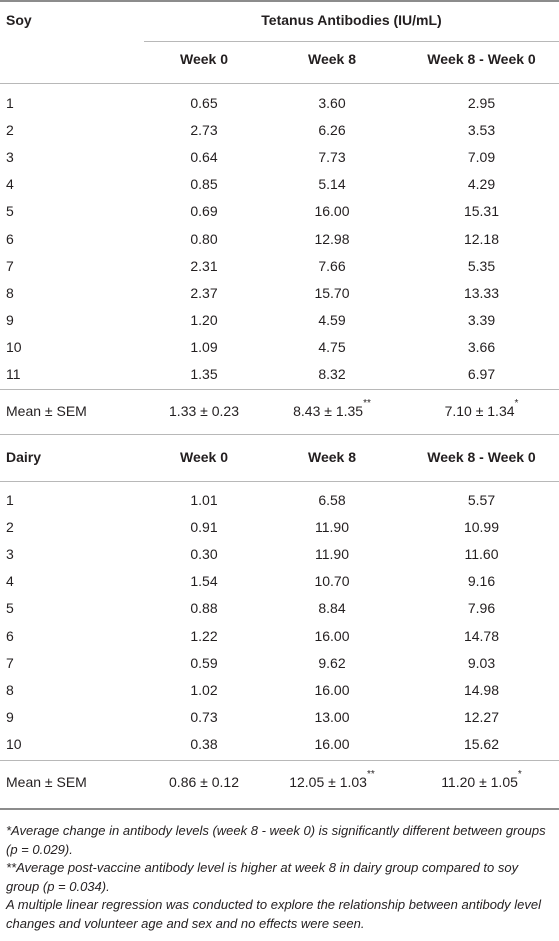 The image size is (559, 941). I want to click on dairy-mean-label: Mean ± SEM, so click(46, 782).